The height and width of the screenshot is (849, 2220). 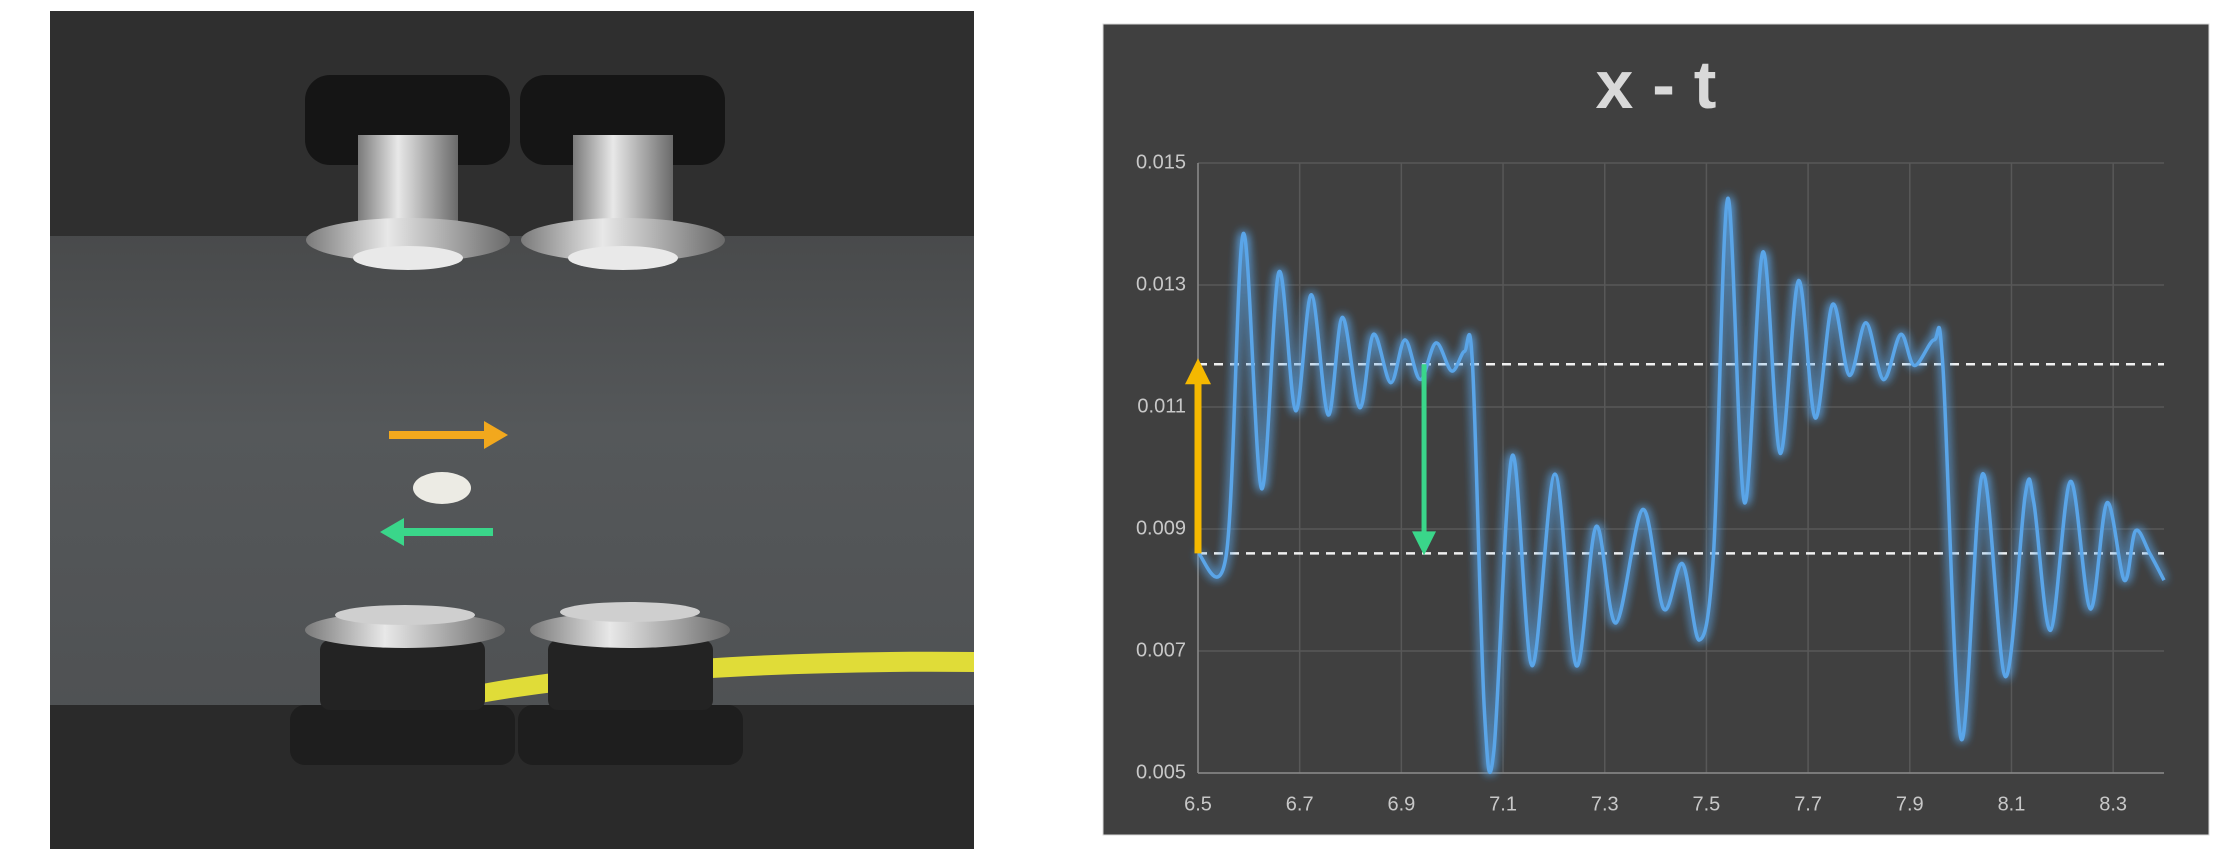 I want to click on y-tick-label: 0.009, so click(x=1161, y=528).